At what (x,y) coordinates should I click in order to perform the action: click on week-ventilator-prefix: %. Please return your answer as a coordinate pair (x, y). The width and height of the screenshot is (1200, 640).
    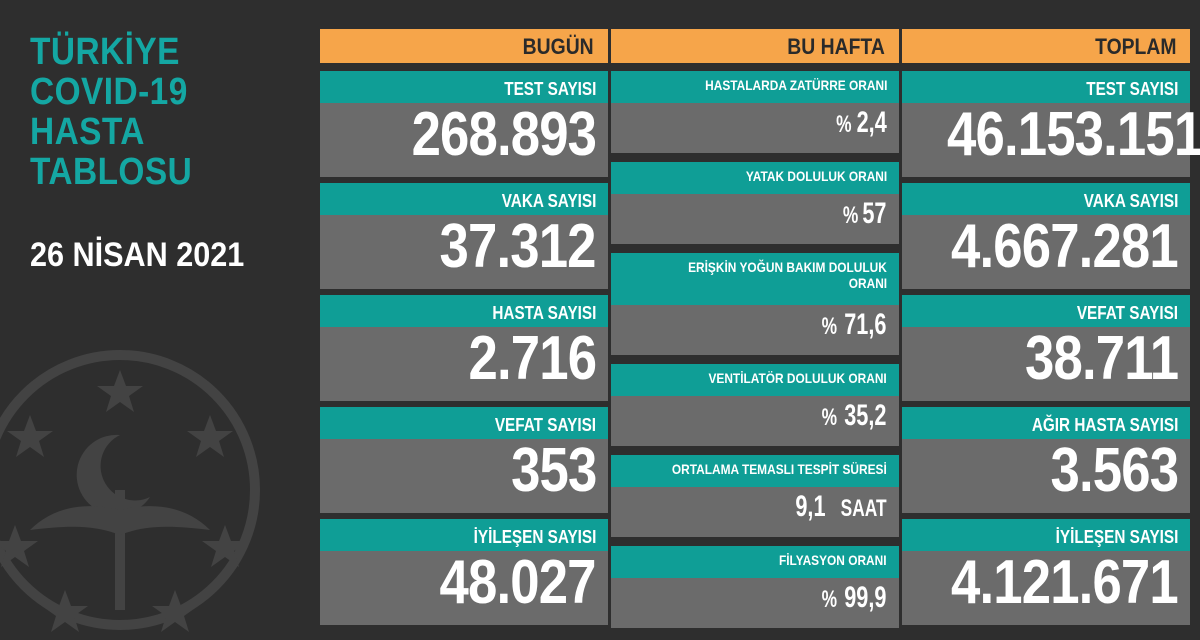
    Looking at the image, I should click on (829, 417).